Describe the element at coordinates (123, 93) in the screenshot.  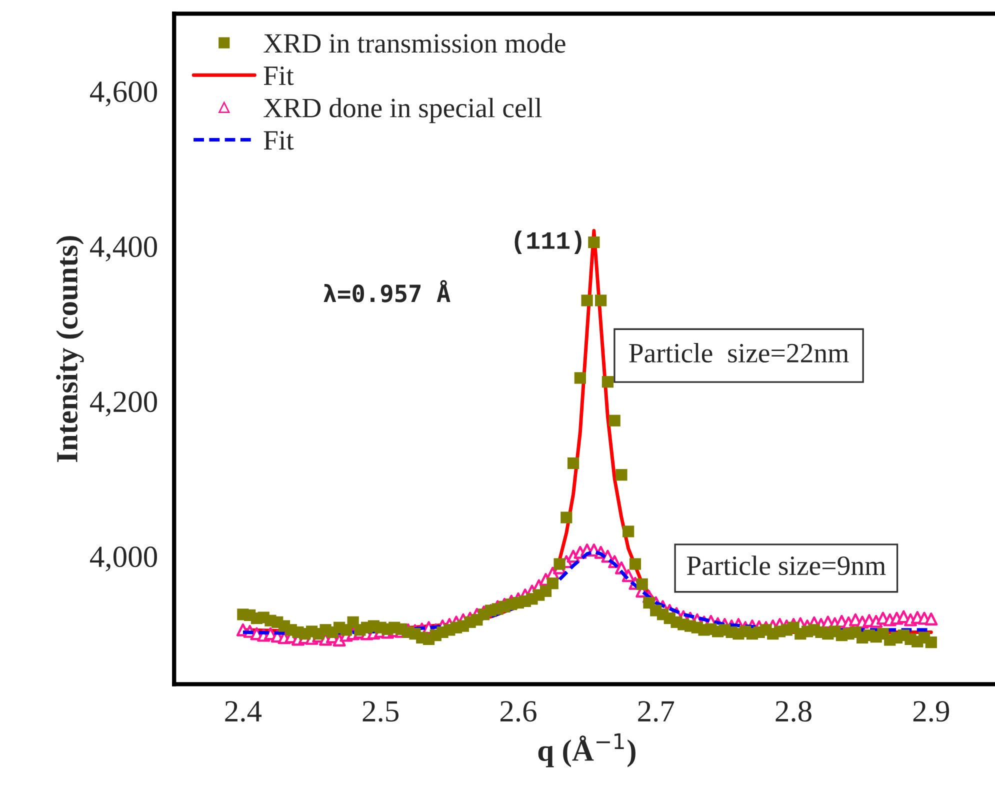
I see `y-tick-label: 4,600` at that location.